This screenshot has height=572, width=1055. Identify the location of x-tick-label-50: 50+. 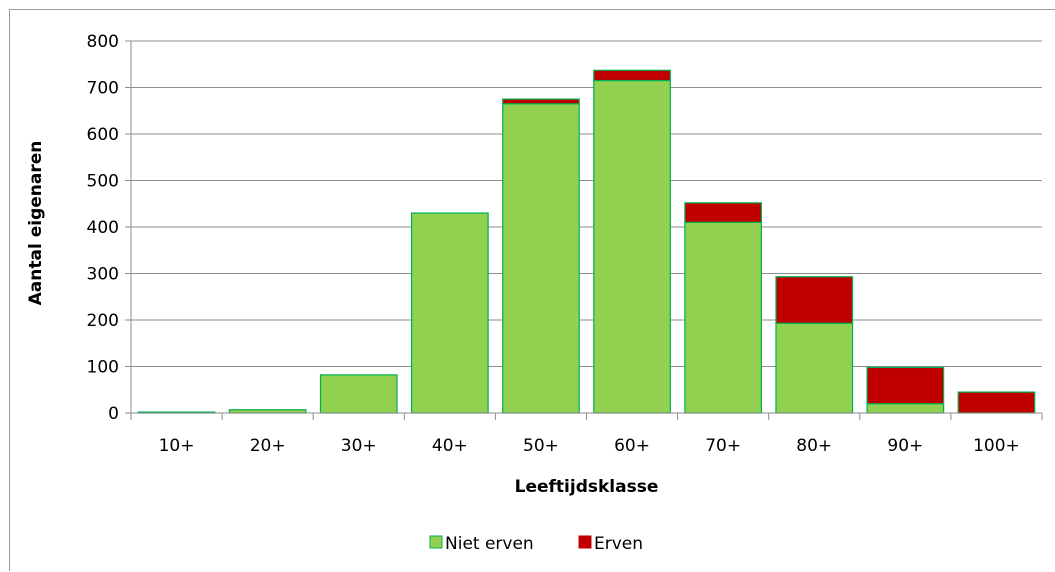
(541, 446).